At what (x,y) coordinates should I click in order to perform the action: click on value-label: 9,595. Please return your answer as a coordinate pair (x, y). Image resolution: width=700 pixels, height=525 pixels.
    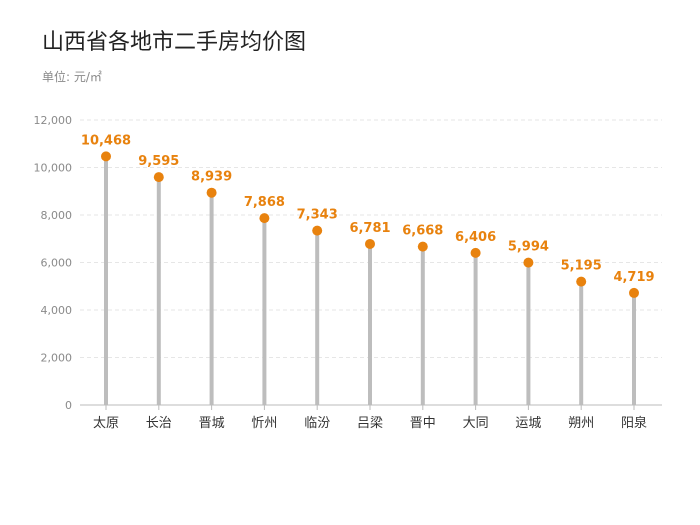
    Looking at the image, I should click on (158, 161).